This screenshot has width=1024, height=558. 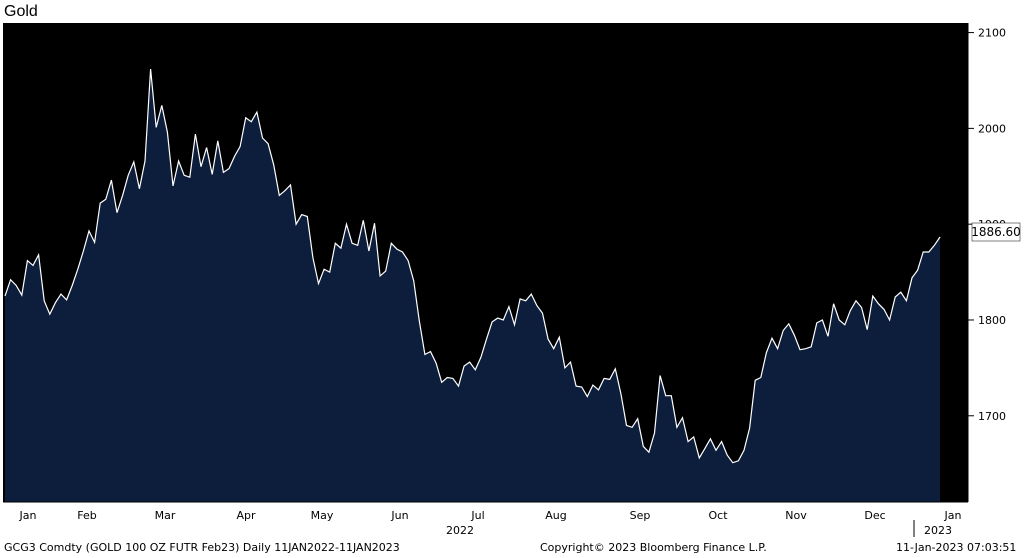 What do you see at coordinates (21, 11) in the screenshot?
I see `chart-title: Gold` at bounding box center [21, 11].